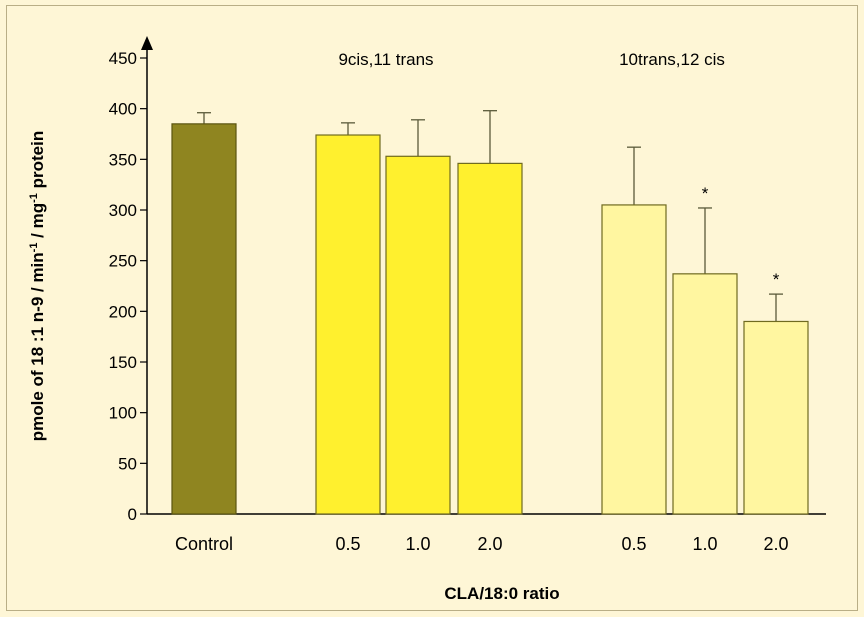 The width and height of the screenshot is (864, 617). What do you see at coordinates (127, 463) in the screenshot?
I see `y-tick-label: 50` at bounding box center [127, 463].